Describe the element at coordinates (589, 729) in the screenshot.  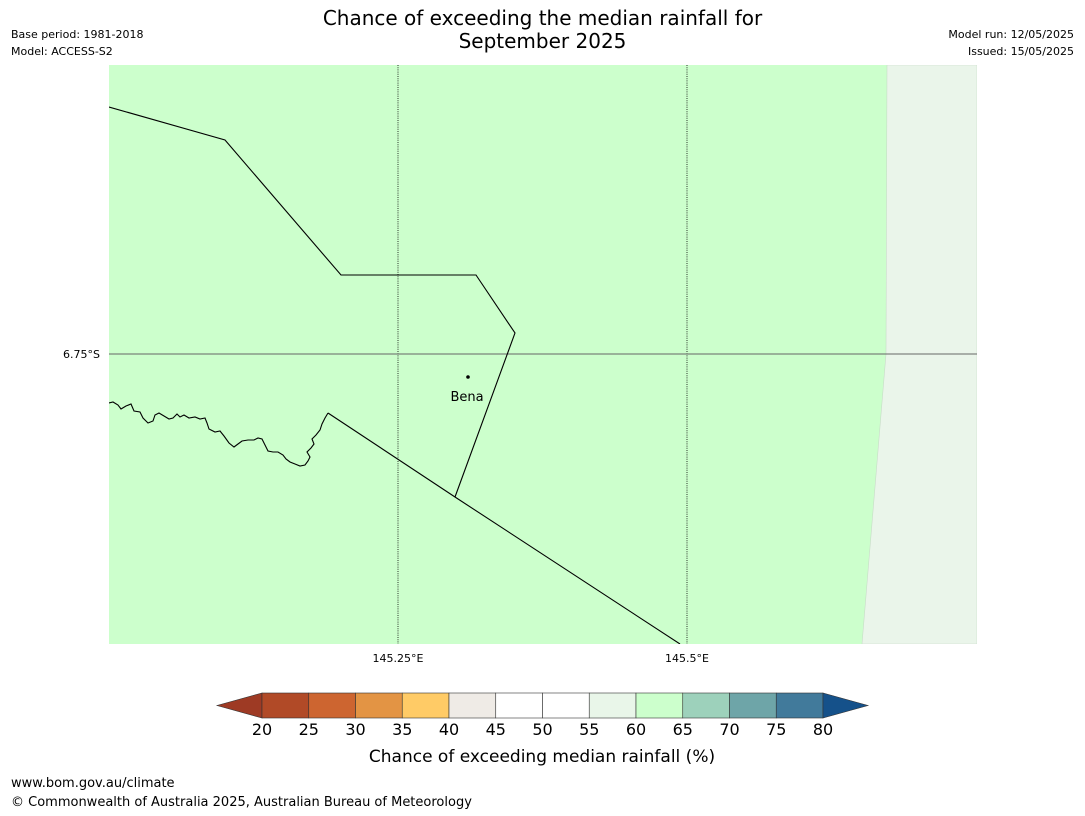
I see `colorbar-tick-55: 55` at that location.